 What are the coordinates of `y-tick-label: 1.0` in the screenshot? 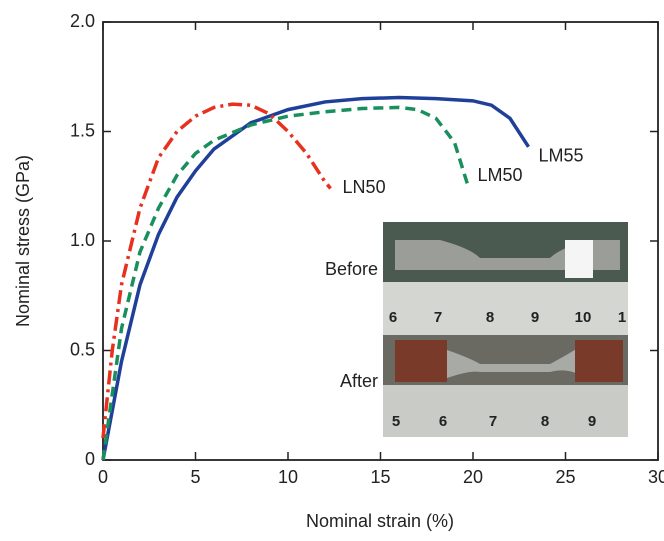 It's located at (82, 240).